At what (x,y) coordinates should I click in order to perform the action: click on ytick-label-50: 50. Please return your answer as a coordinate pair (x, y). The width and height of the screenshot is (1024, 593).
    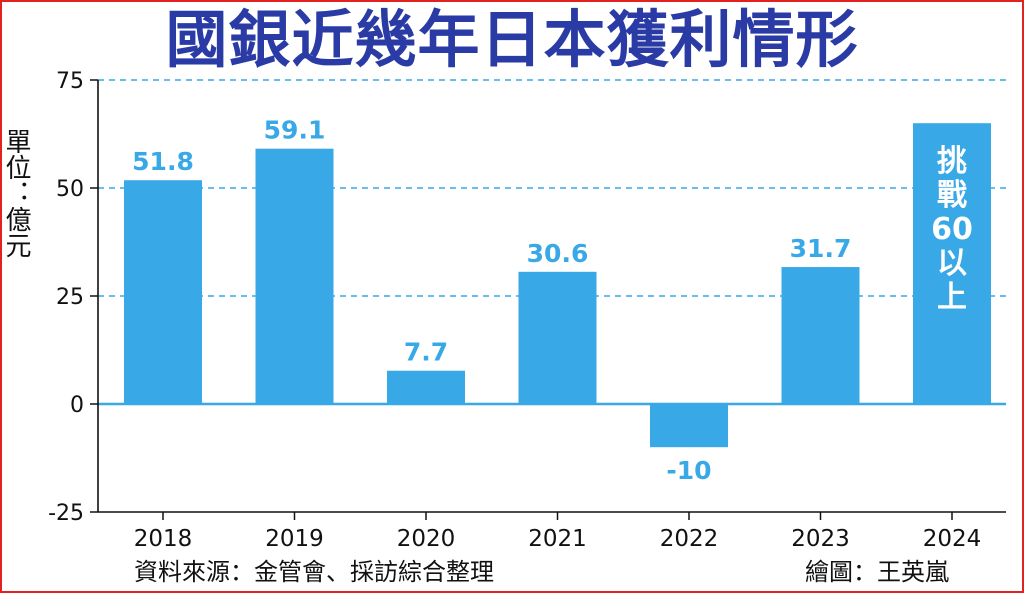
    Looking at the image, I should click on (70, 189).